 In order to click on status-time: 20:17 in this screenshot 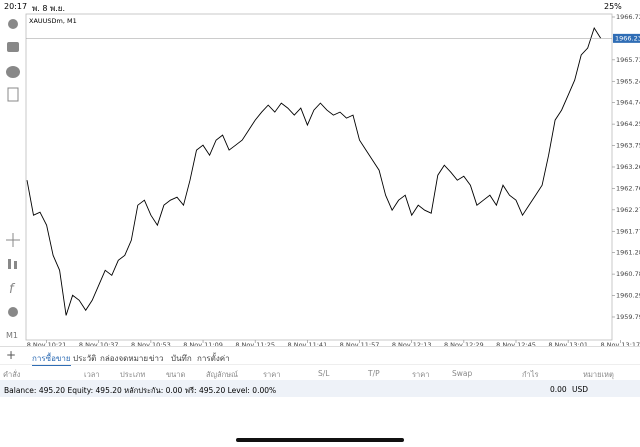, I will do `click(16, 6)`.